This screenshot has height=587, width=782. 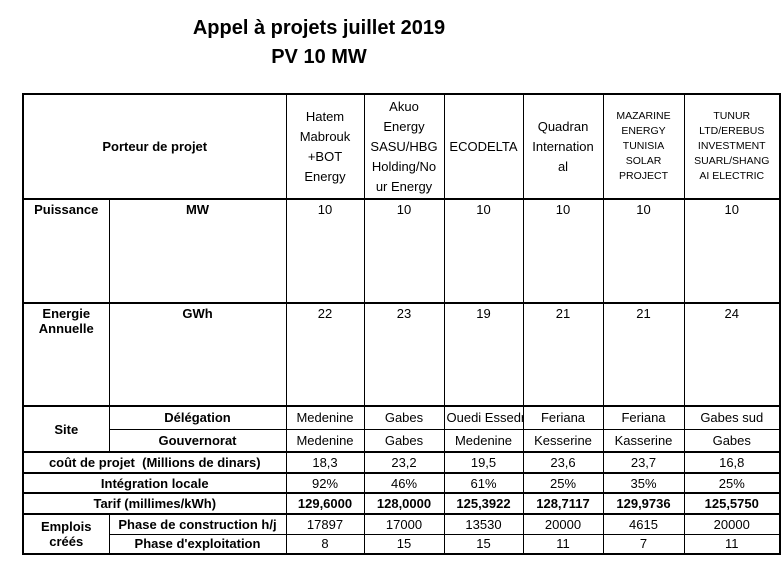 What do you see at coordinates (643, 483) in the screenshot?
I see `integration-value: 35%` at bounding box center [643, 483].